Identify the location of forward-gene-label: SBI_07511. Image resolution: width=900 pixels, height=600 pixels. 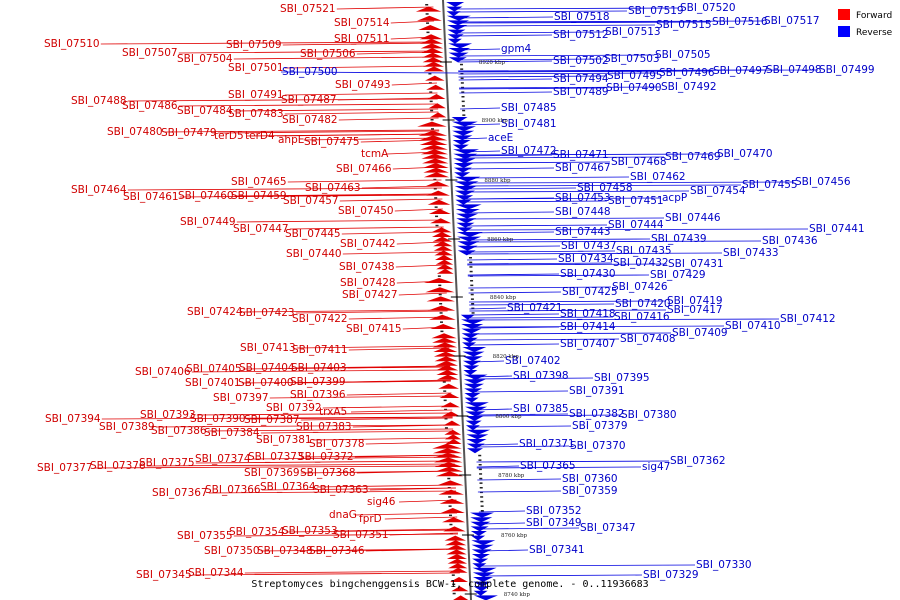
(362, 39).